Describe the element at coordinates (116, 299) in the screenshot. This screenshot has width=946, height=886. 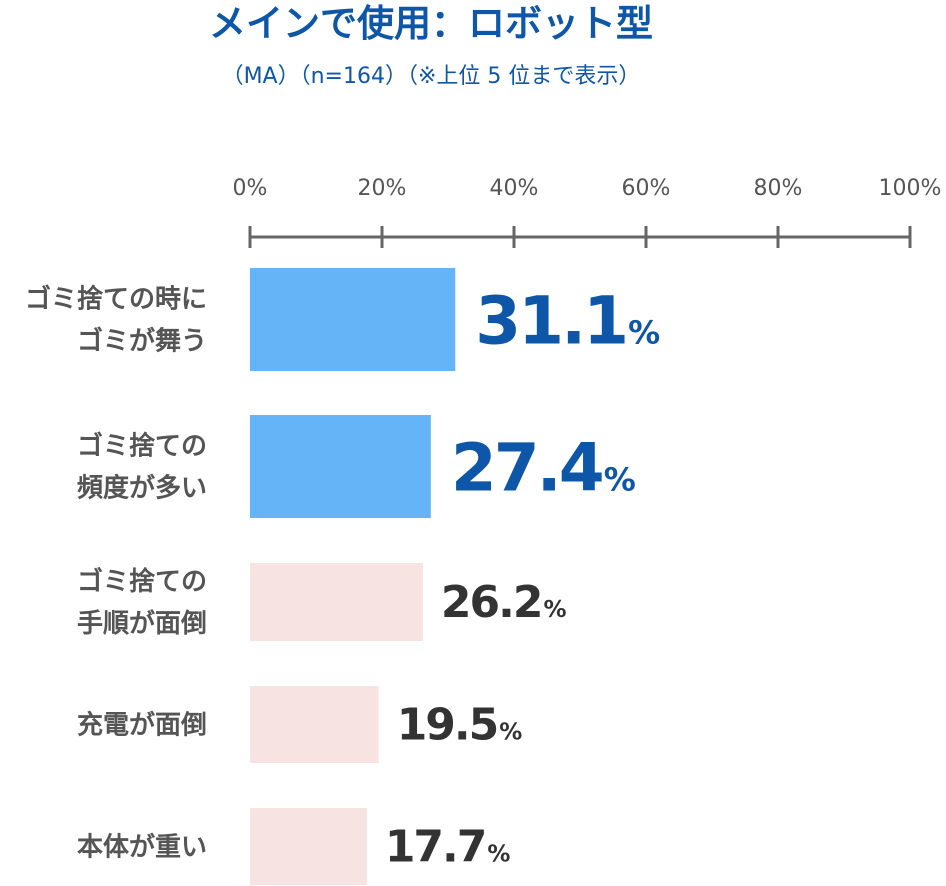
I see `category-label: ゴミ捨ての時に` at that location.